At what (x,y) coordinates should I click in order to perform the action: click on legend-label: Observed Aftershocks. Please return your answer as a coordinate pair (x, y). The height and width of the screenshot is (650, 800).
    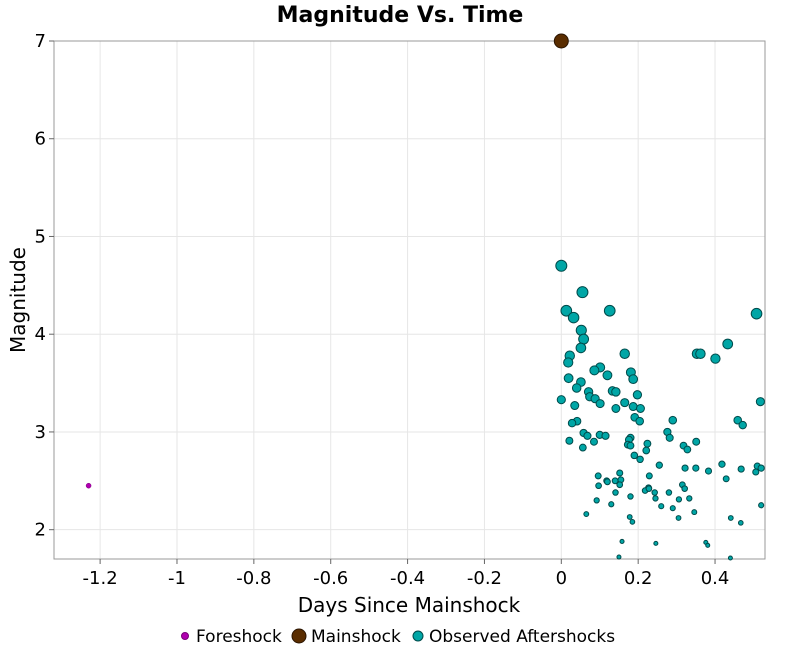
    Looking at the image, I should click on (522, 637).